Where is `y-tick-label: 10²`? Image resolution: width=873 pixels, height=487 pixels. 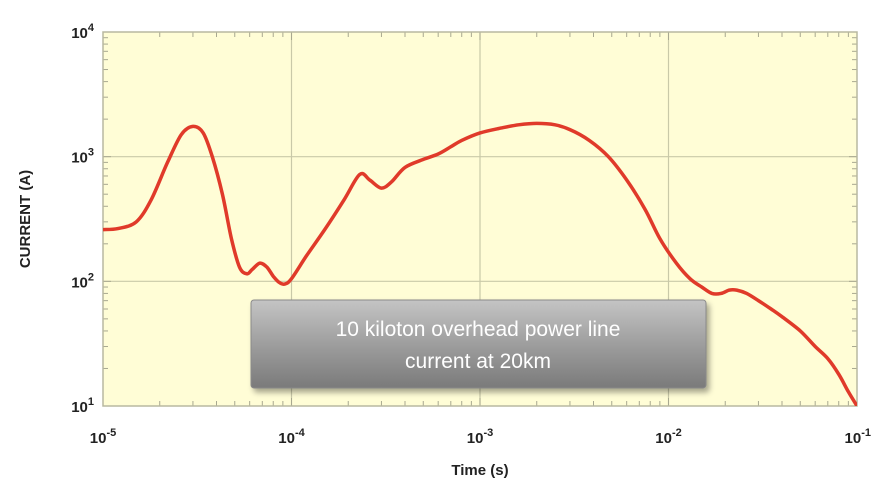
y-tick-label: 10² is located at coordinates (82, 281).